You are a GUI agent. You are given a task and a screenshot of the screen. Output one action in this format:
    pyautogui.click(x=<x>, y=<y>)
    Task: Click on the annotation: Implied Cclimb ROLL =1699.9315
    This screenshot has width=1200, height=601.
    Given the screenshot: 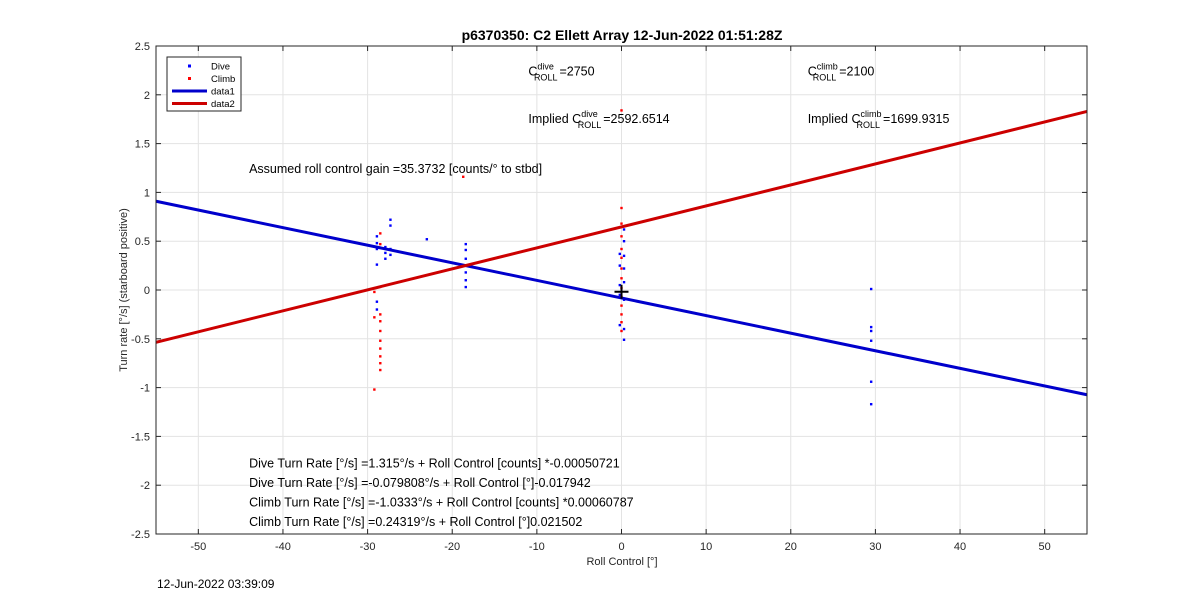 What is the action you would take?
    pyautogui.click(x=879, y=119)
    